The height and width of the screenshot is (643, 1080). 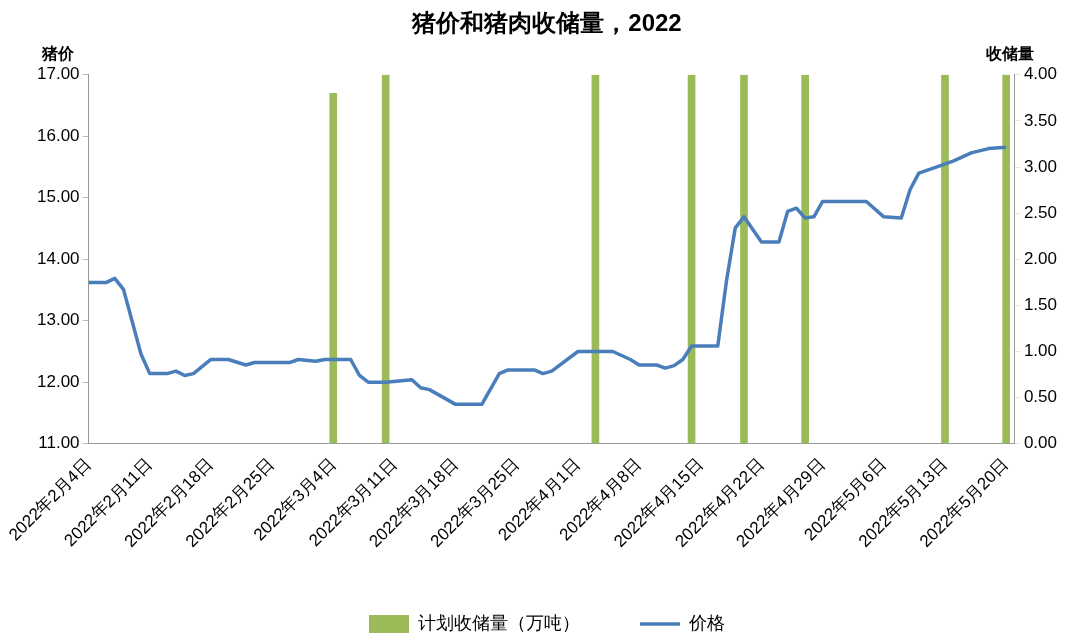 What do you see at coordinates (1040, 443) in the screenshot?
I see `y2-tick-label: 0.00` at bounding box center [1040, 443].